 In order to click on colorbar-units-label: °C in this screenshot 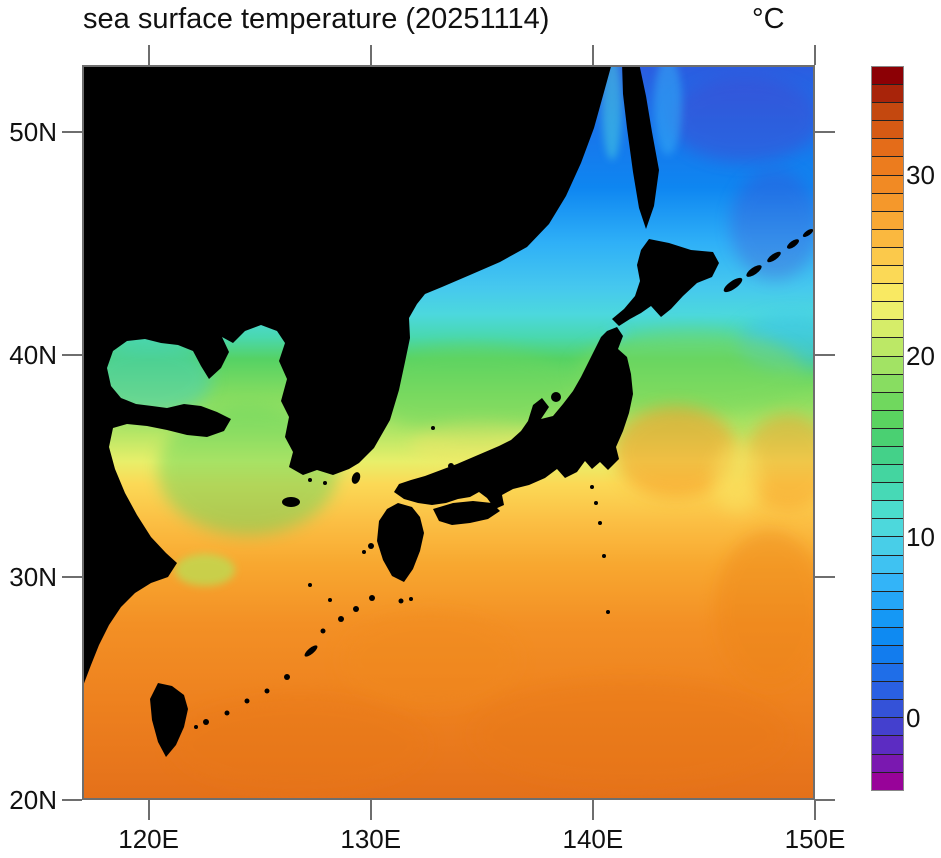, I will do `click(768, 19)`.